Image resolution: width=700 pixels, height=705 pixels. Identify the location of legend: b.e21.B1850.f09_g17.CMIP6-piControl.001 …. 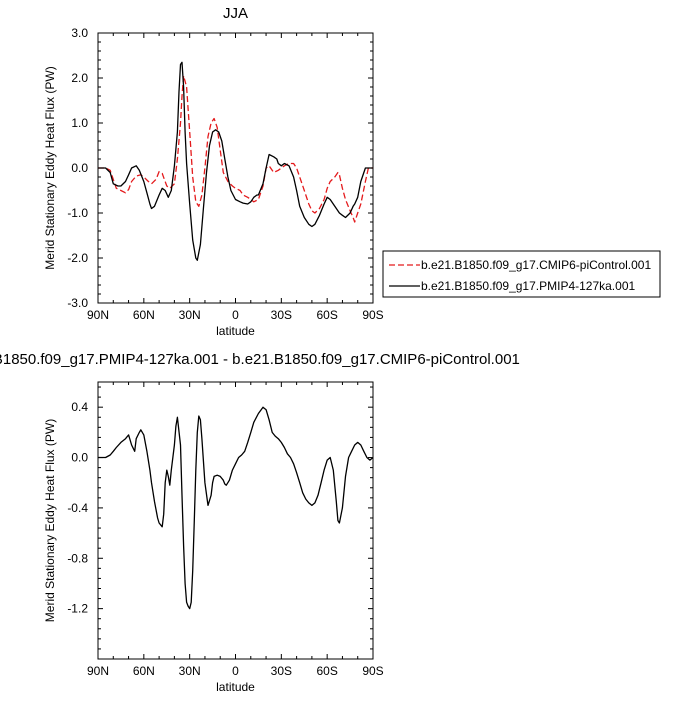
(521, 274).